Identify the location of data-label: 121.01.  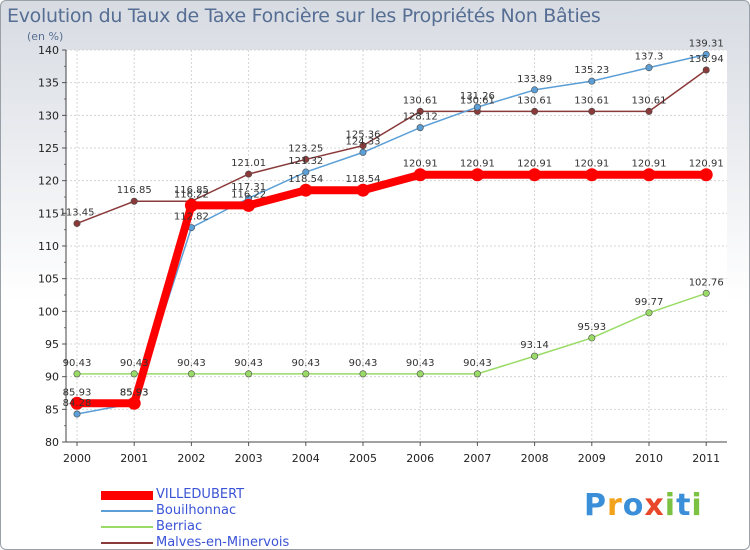
(248, 163).